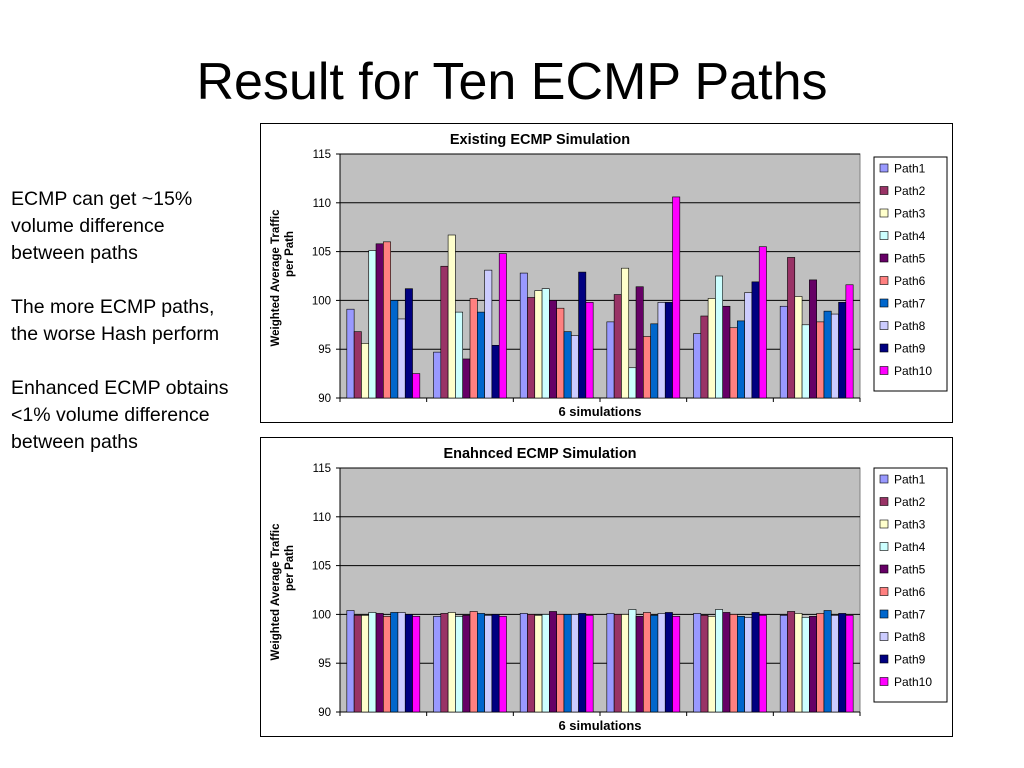  Describe the element at coordinates (324, 664) in the screenshot. I see `y-tick-label: 95` at that location.